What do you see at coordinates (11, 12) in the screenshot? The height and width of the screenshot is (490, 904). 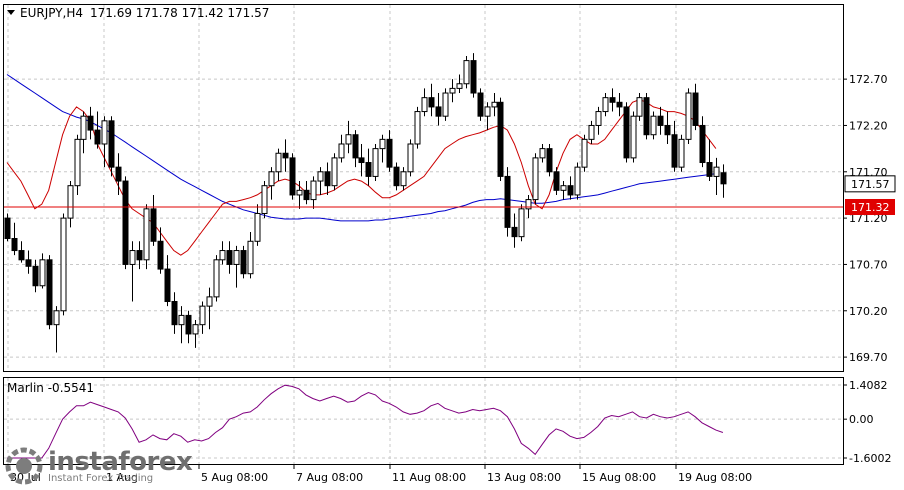 I see `dropdown-triangle-icon` at bounding box center [11, 12].